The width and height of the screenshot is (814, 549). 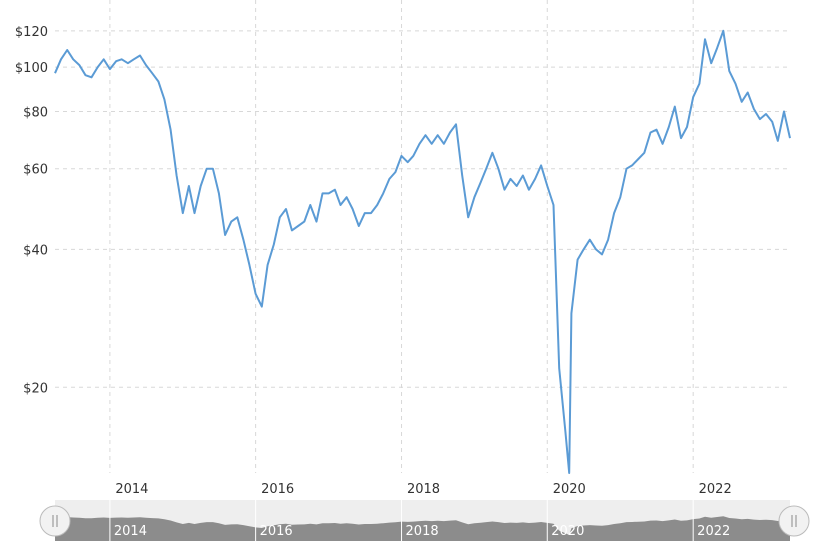 I want to click on x-axis: 2014 2016 2018 2020 2022, so click(x=423, y=489).